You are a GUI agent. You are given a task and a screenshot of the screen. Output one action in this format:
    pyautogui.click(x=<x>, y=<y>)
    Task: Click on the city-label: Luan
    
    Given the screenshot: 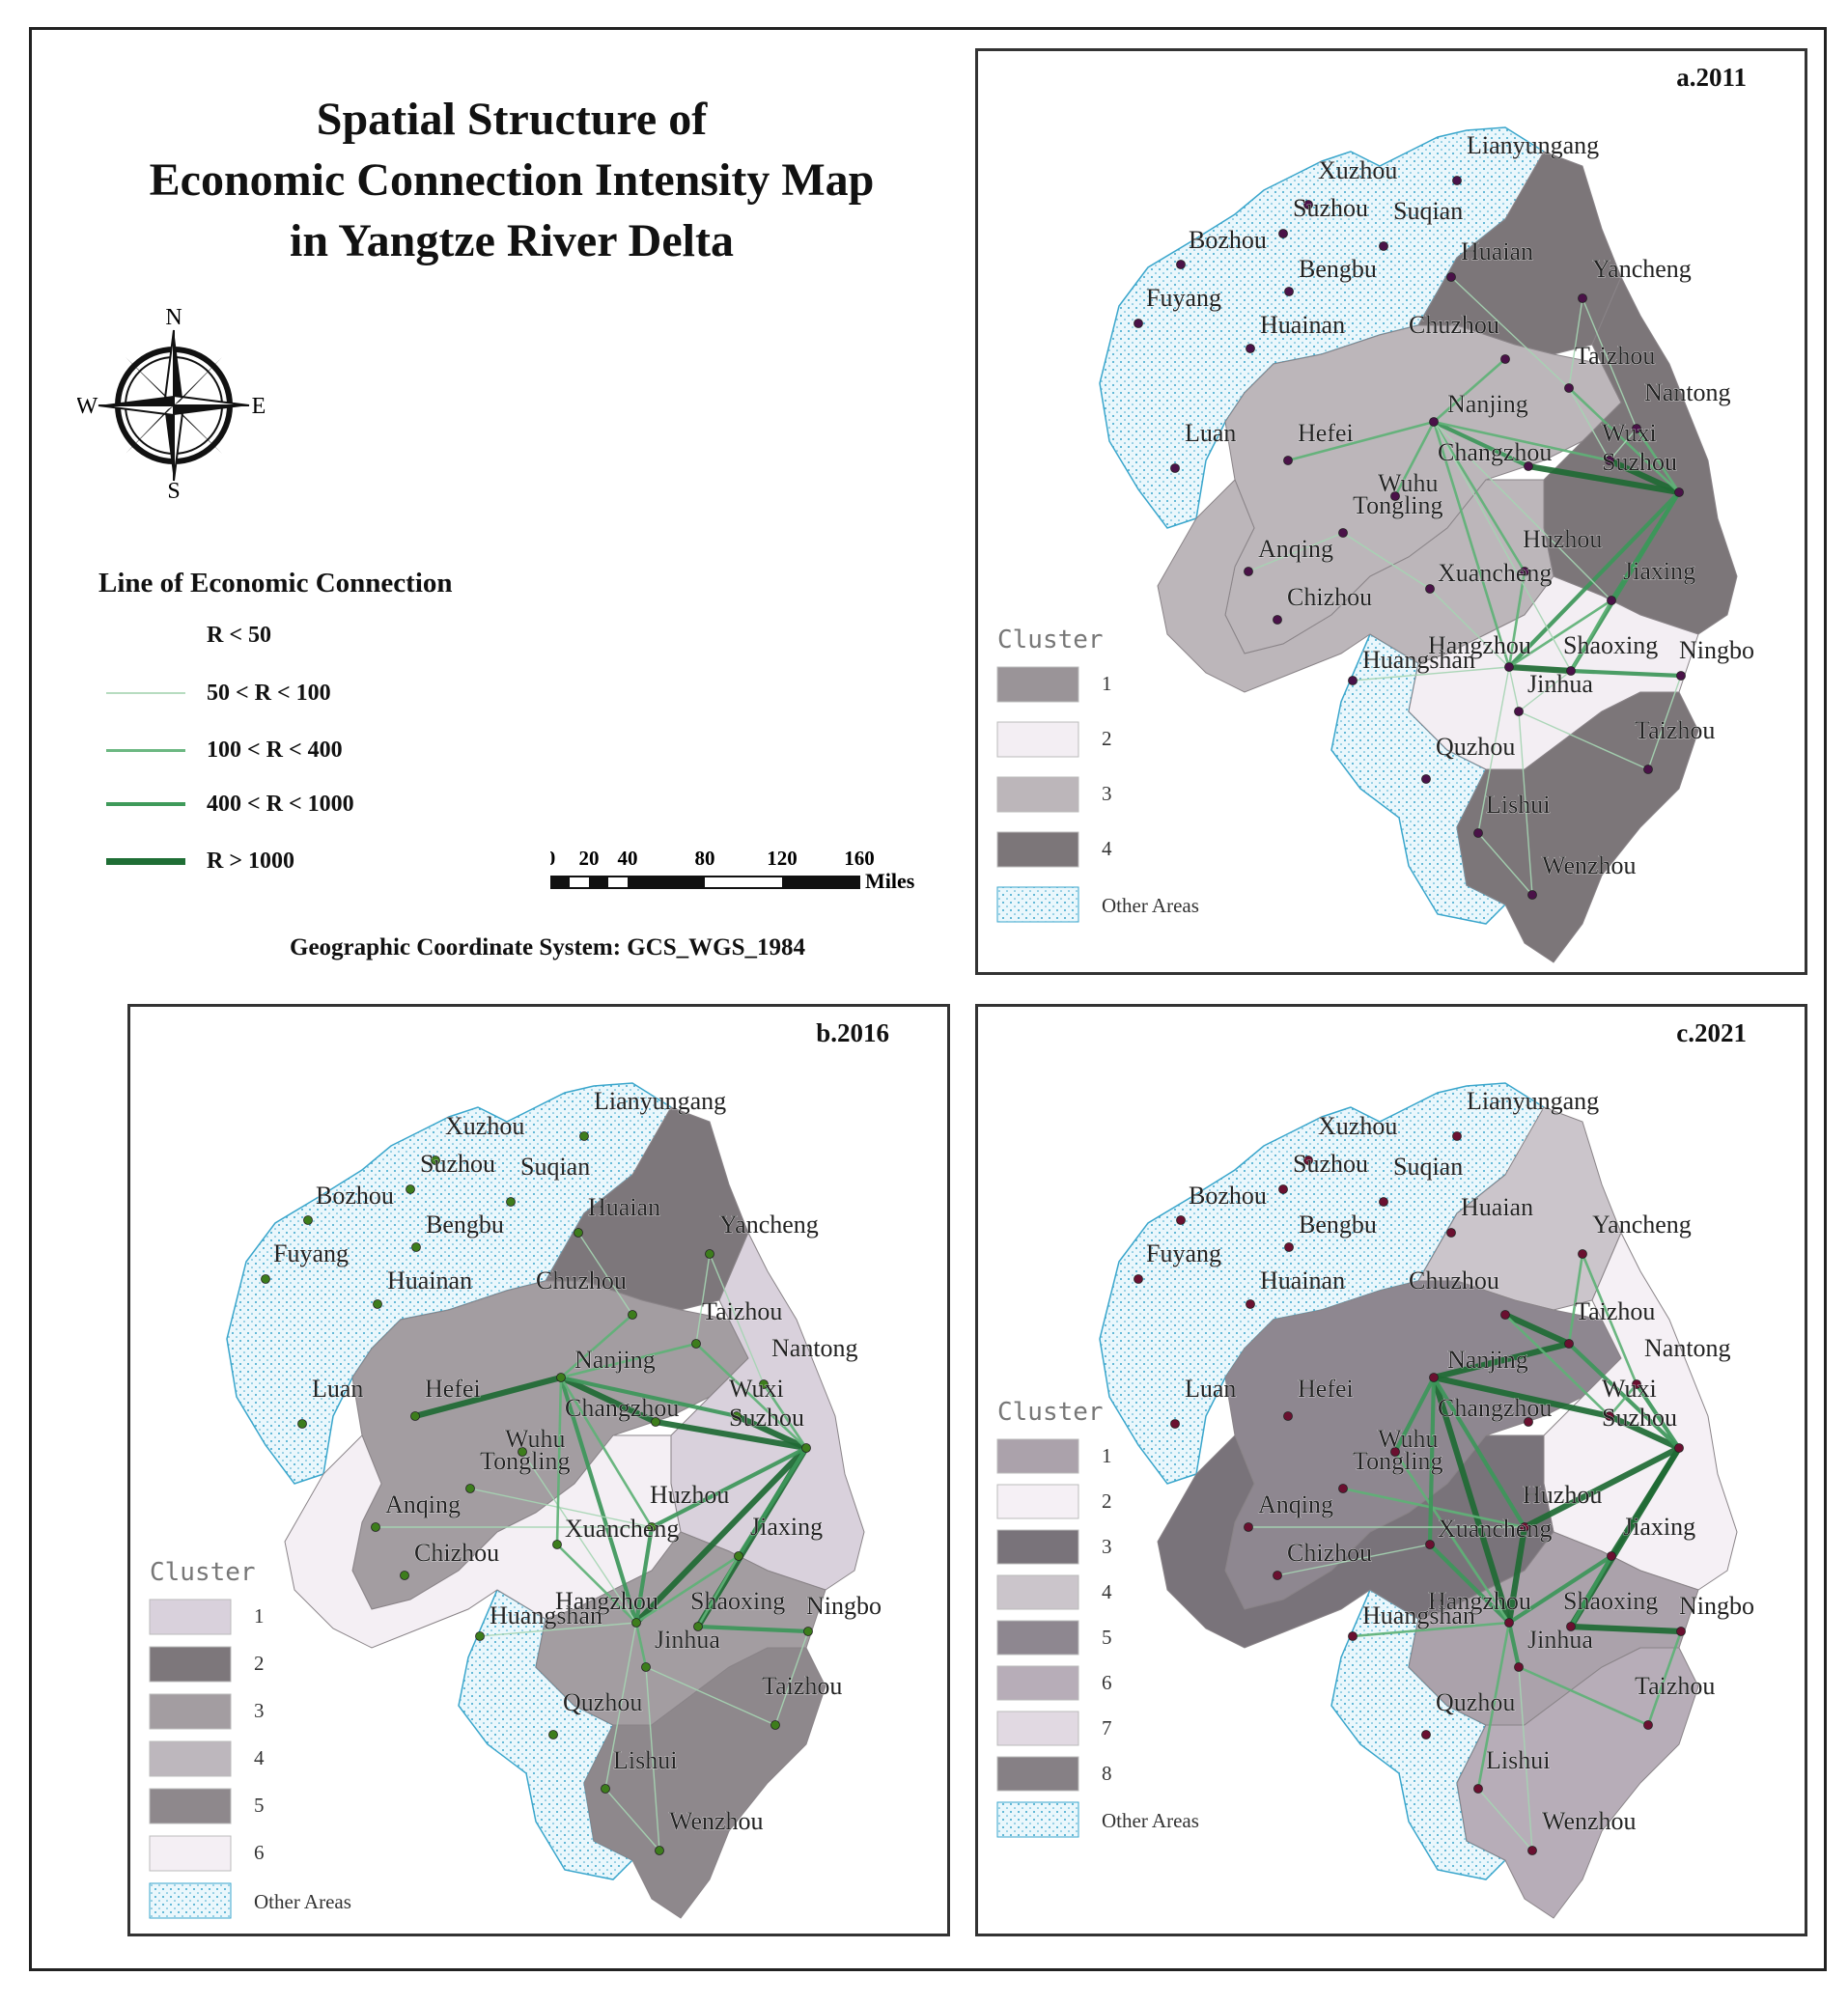 What is the action you would take?
    pyautogui.click(x=1210, y=1389)
    